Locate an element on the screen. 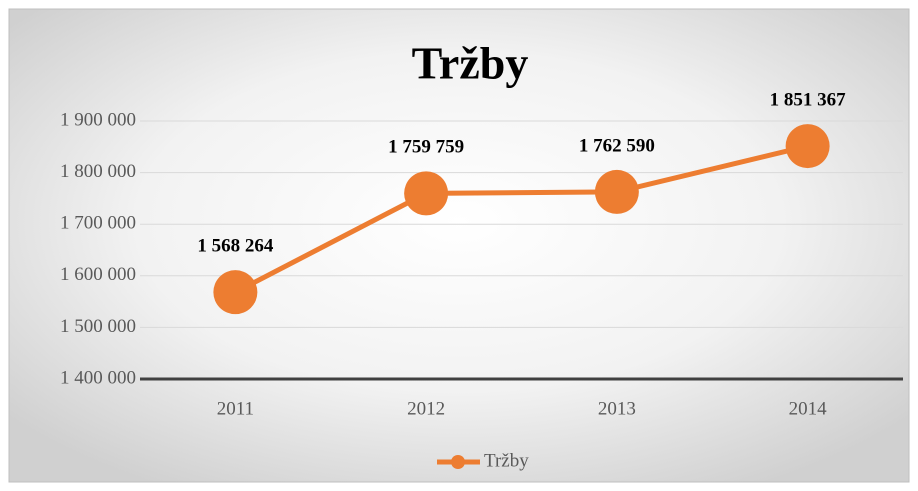 The width and height of the screenshot is (918, 491). data-label: 1 762 590 is located at coordinates (617, 145).